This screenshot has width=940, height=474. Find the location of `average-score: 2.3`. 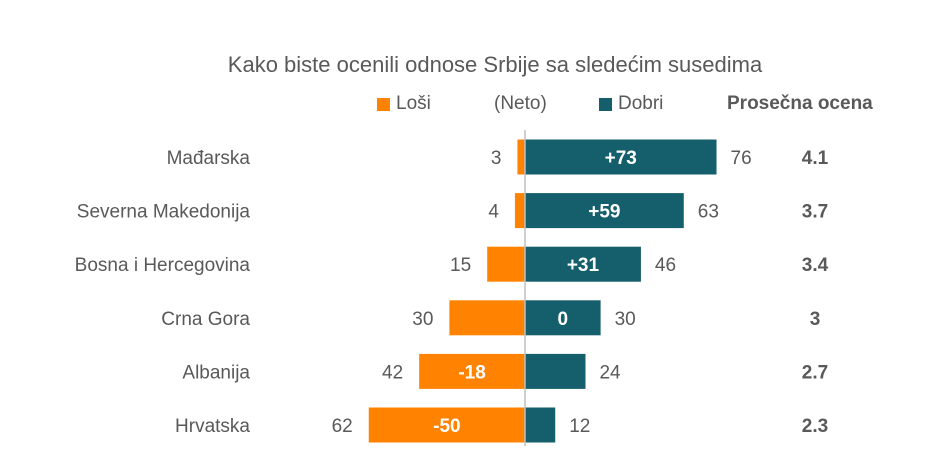

average-score: 2.3 is located at coordinates (815, 426).